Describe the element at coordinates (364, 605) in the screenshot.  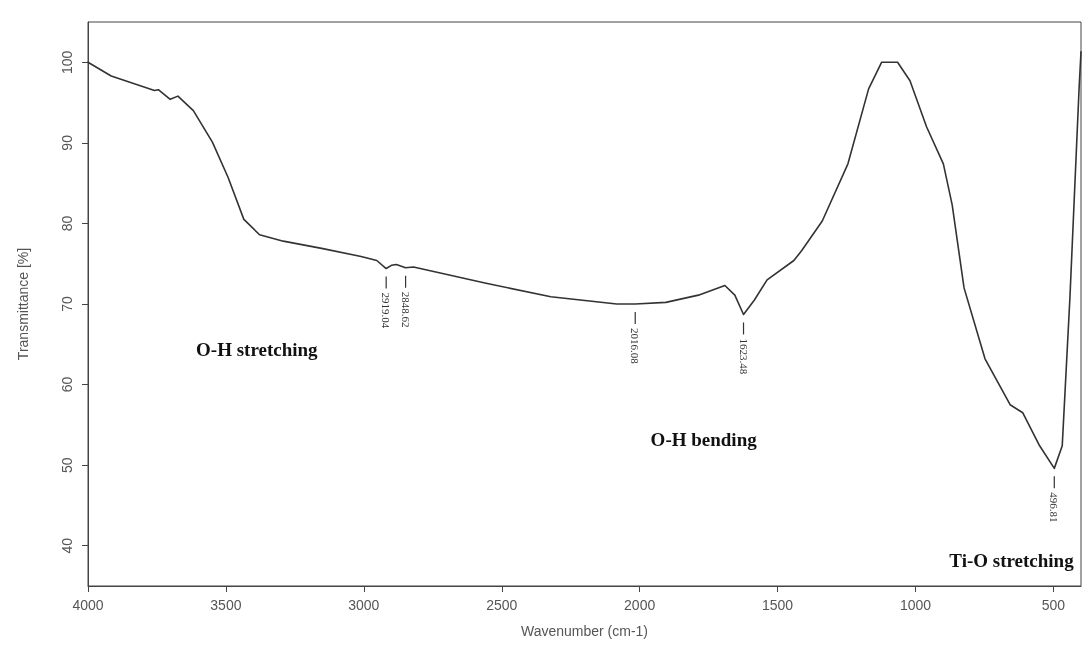
I see `x-tick-label: 3000` at that location.